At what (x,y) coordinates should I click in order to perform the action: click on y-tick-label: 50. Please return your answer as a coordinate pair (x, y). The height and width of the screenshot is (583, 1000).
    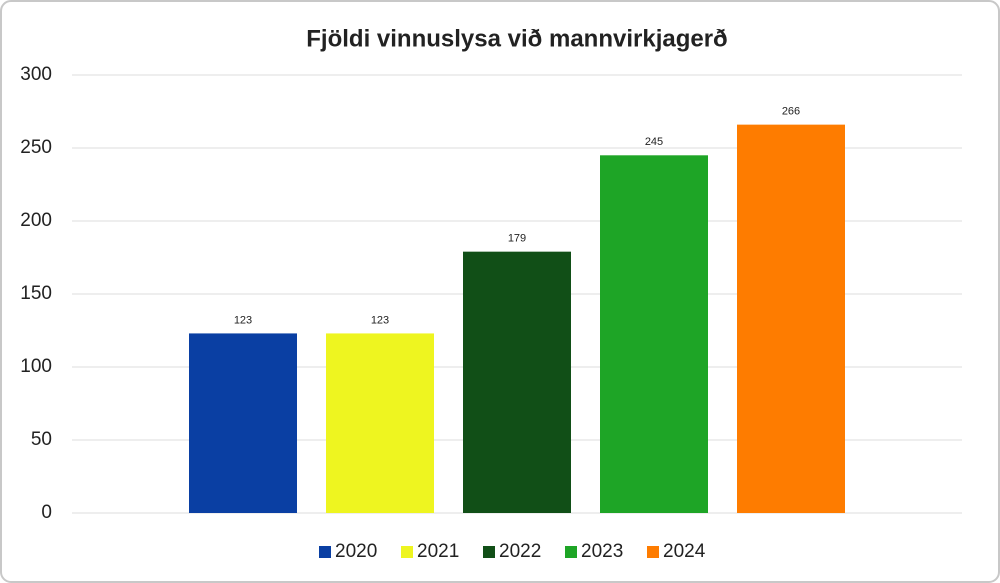
    Looking at the image, I should click on (41, 439).